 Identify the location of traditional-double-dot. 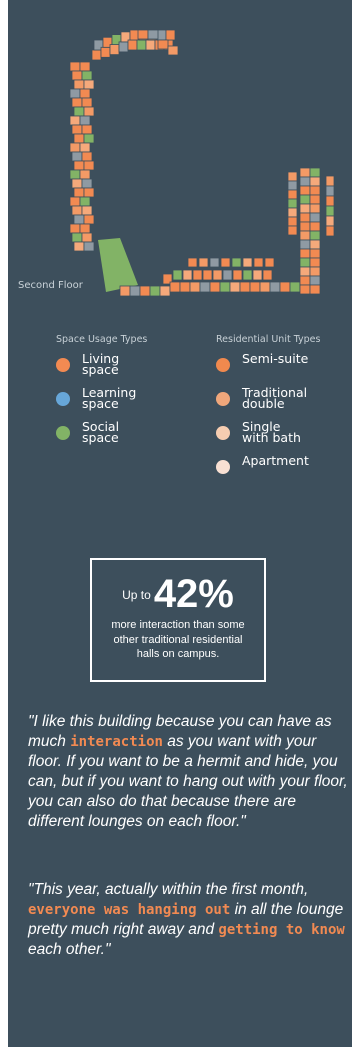
(223, 399).